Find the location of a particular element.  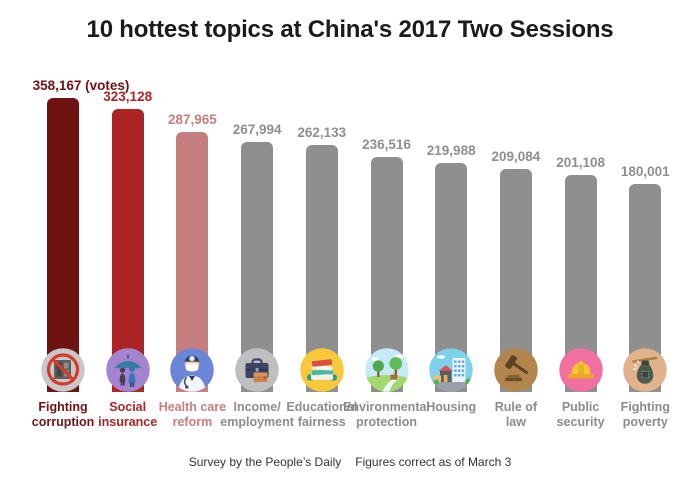

category-label: Income/employment is located at coordinates (257, 415).